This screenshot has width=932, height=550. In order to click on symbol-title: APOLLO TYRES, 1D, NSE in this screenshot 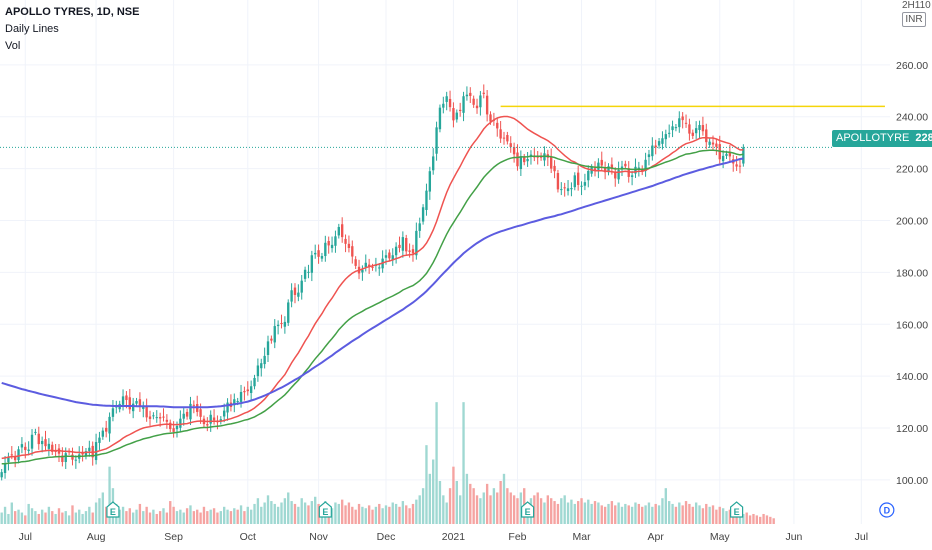, I will do `click(72, 12)`.